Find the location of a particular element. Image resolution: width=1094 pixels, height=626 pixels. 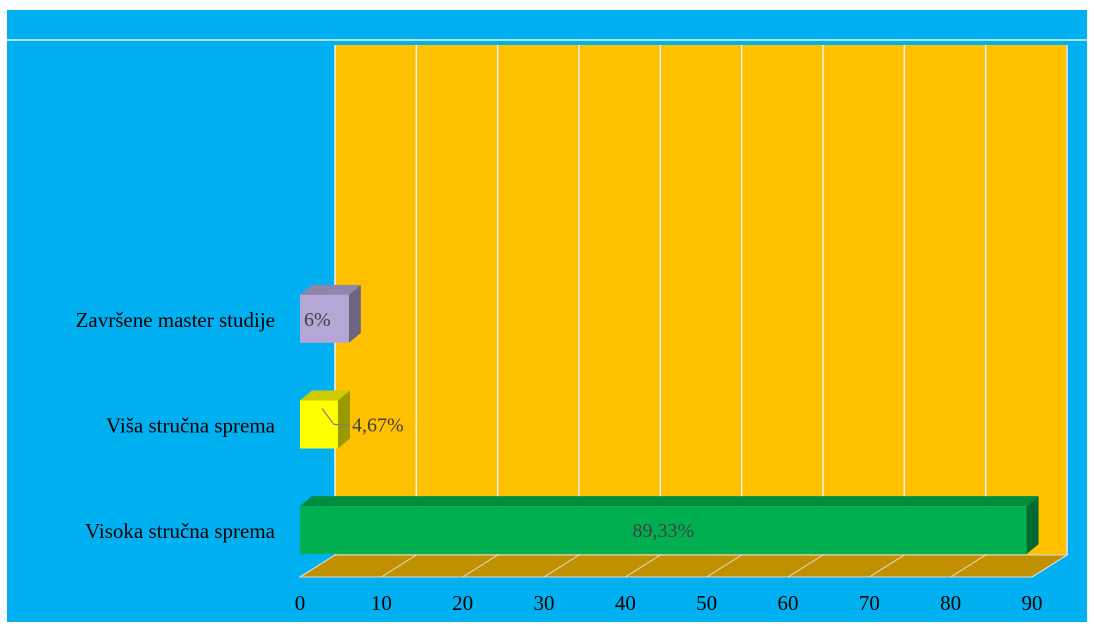

x-tick-label: 90 is located at coordinates (1032, 603).